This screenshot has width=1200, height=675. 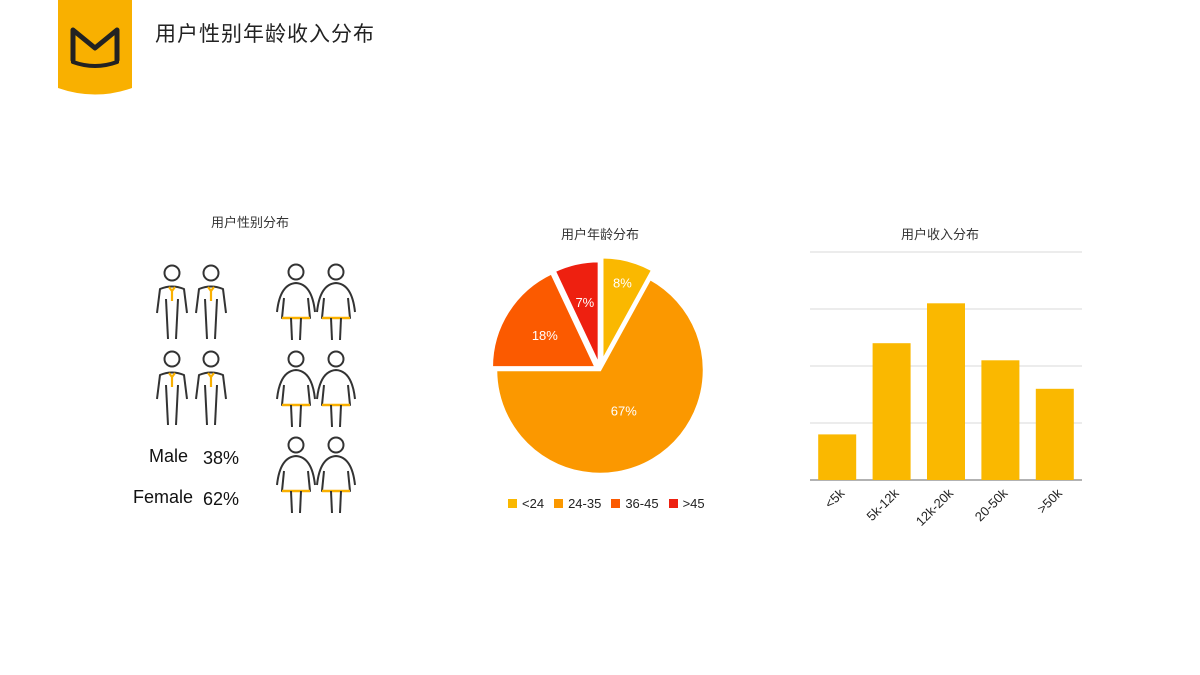 I want to click on male-label: Male, so click(x=169, y=456).